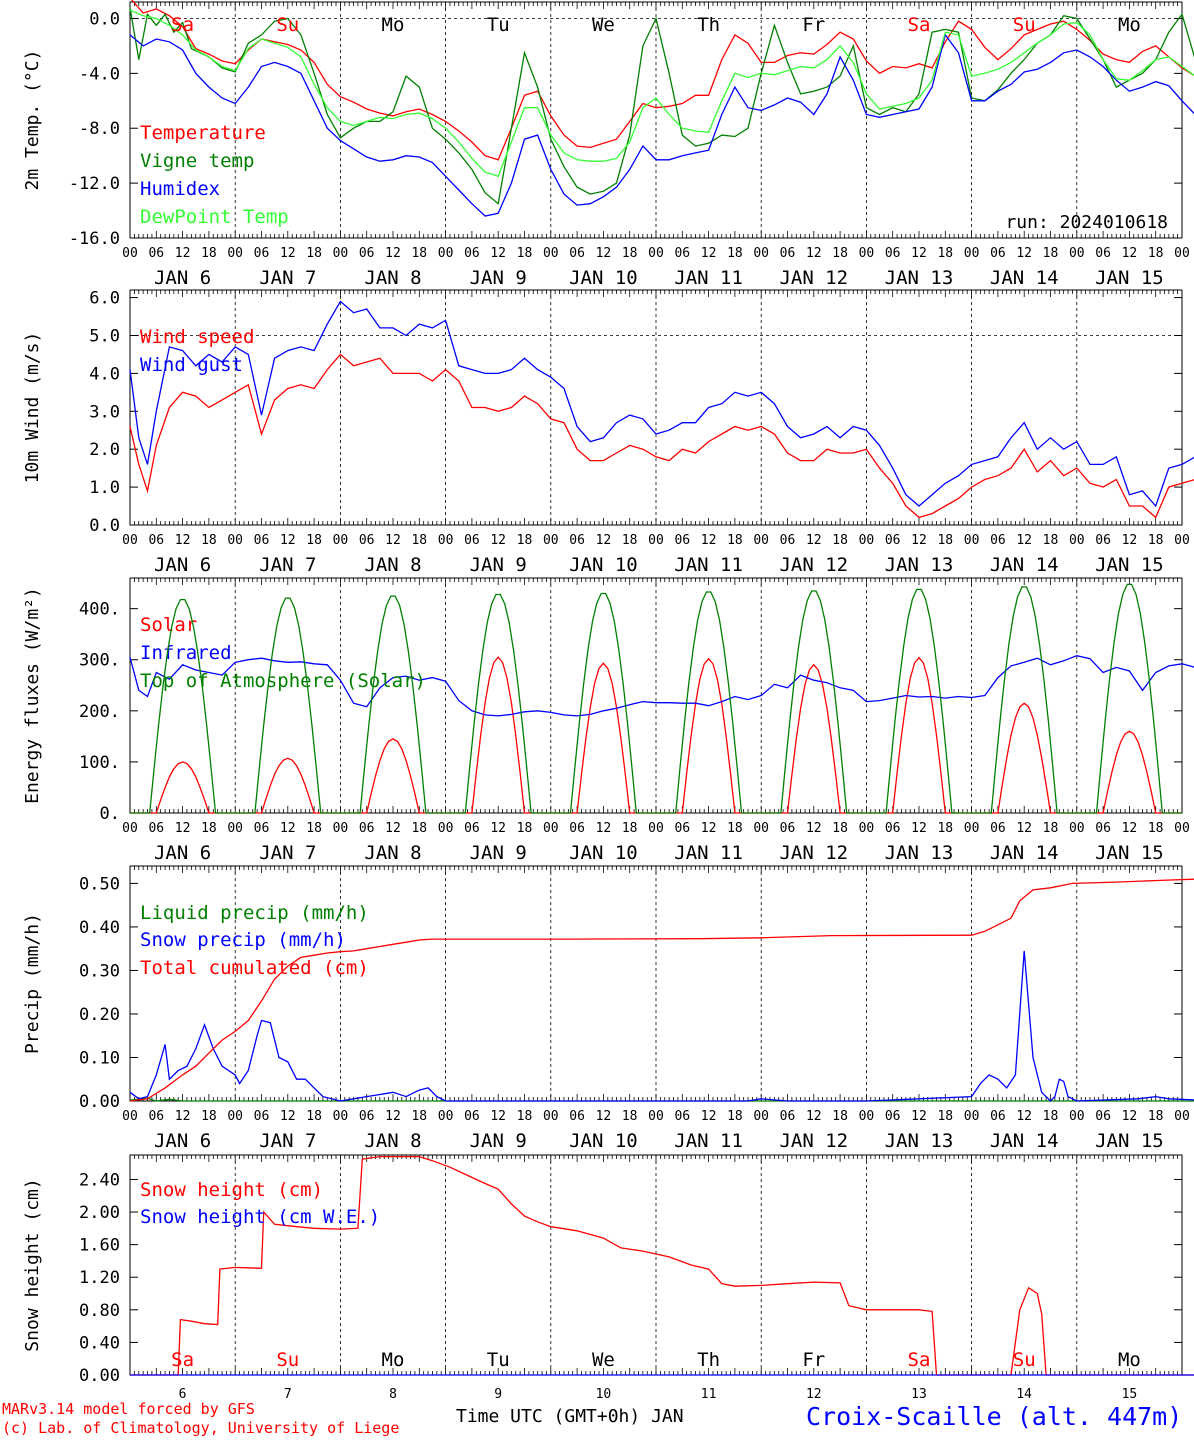 This screenshot has width=1194, height=1440. What do you see at coordinates (110, 814) in the screenshot?
I see `energy-y-tick-label: 0.` at bounding box center [110, 814].